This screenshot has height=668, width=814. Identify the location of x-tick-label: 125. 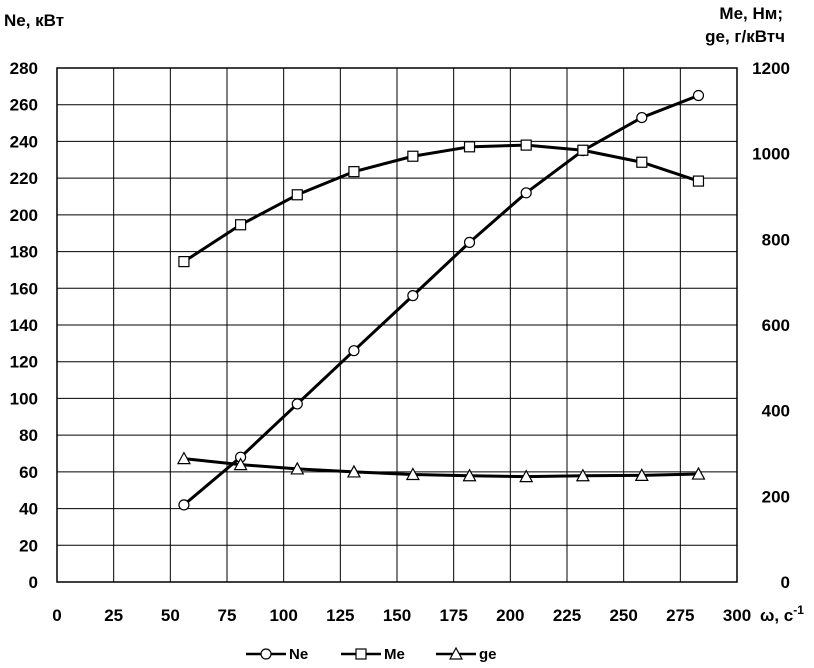
(340, 615).